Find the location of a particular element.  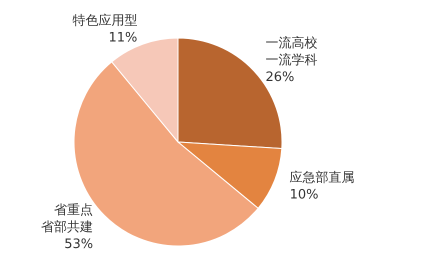

data-label: 26% is located at coordinates (279, 76).